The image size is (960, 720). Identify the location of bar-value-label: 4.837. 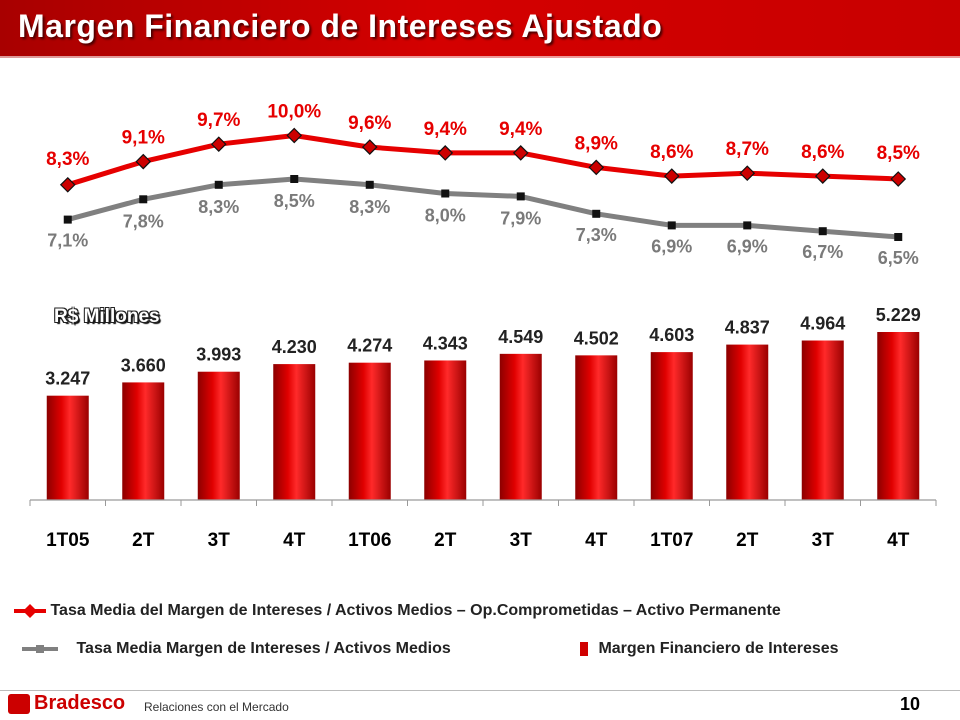
(747, 328).